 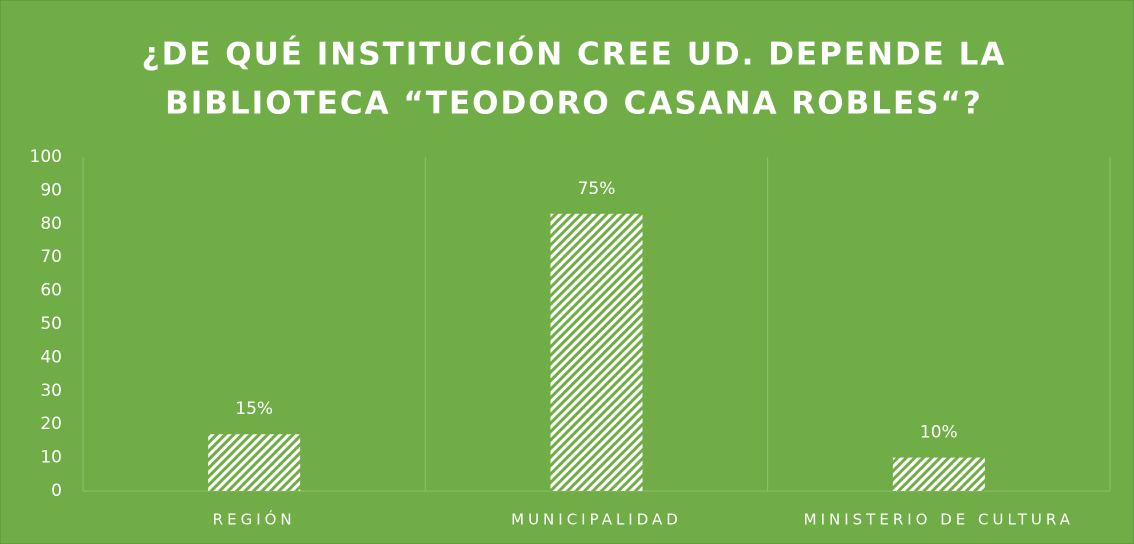 What do you see at coordinates (51, 357) in the screenshot?
I see `y-tick-label: 40` at bounding box center [51, 357].